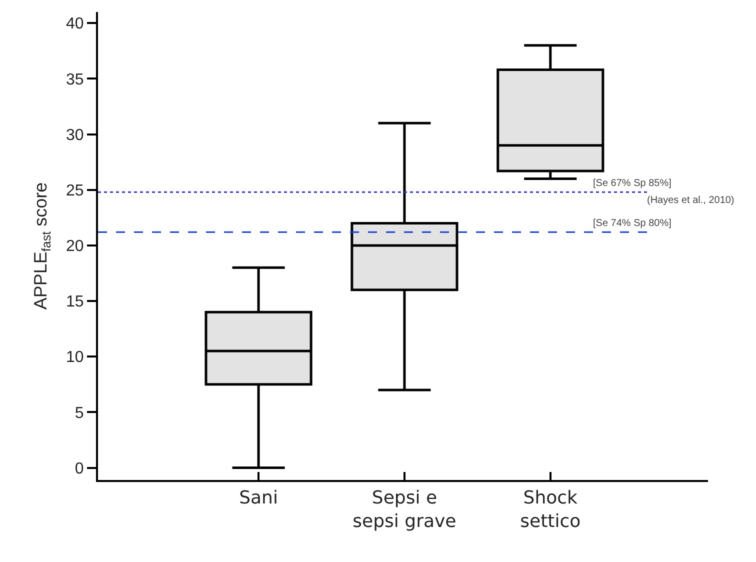 The image size is (756, 562). What do you see at coordinates (75, 135) in the screenshot?
I see `y-tick-label: 30` at bounding box center [75, 135].